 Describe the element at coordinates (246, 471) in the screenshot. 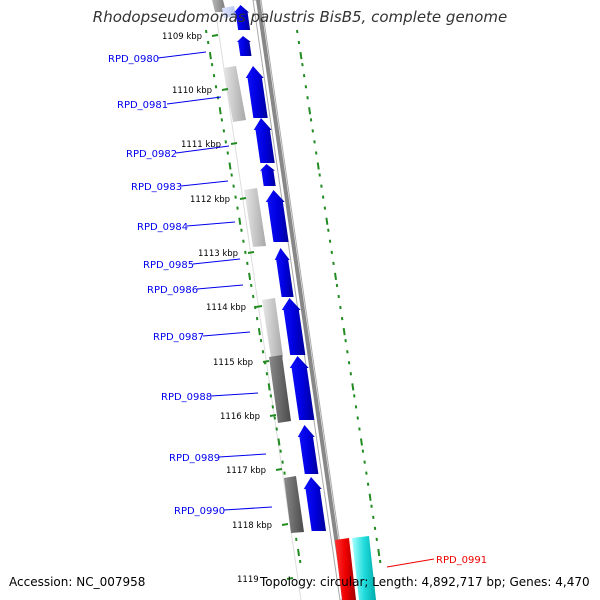

I see `ruler-tick-label: 1117 kbp` at that location.